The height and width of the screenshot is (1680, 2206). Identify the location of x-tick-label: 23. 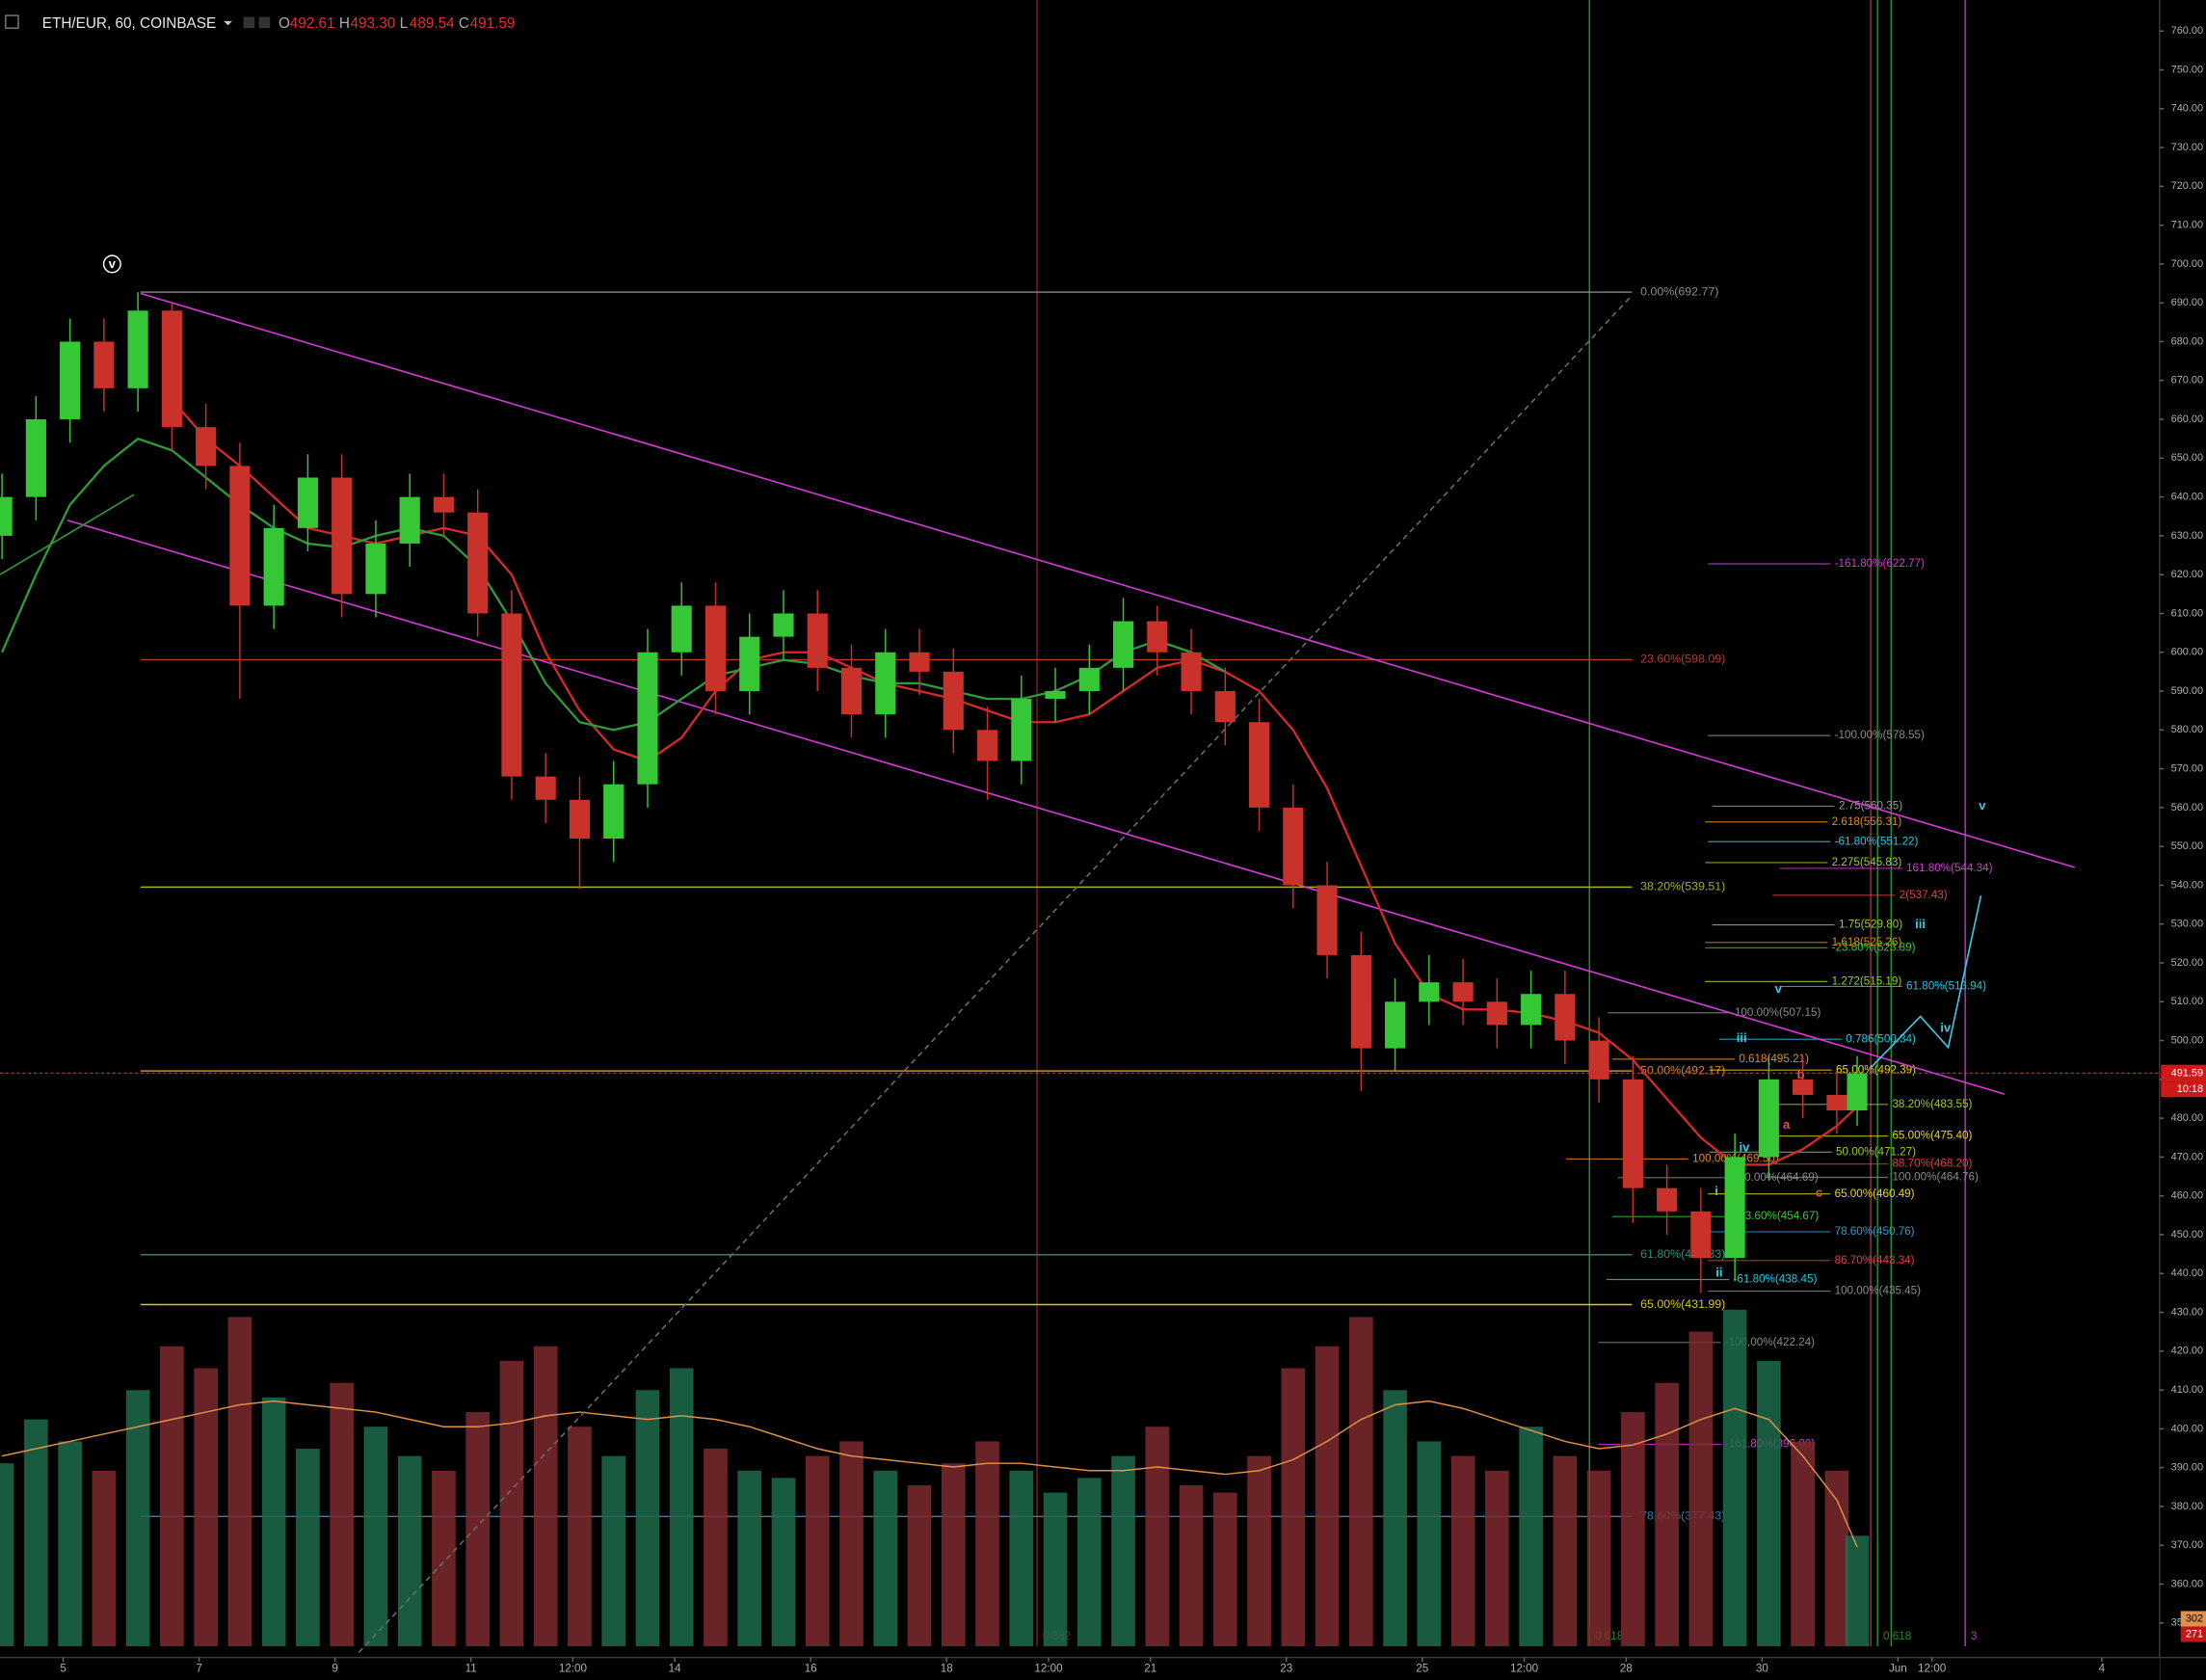
(1286, 1668).